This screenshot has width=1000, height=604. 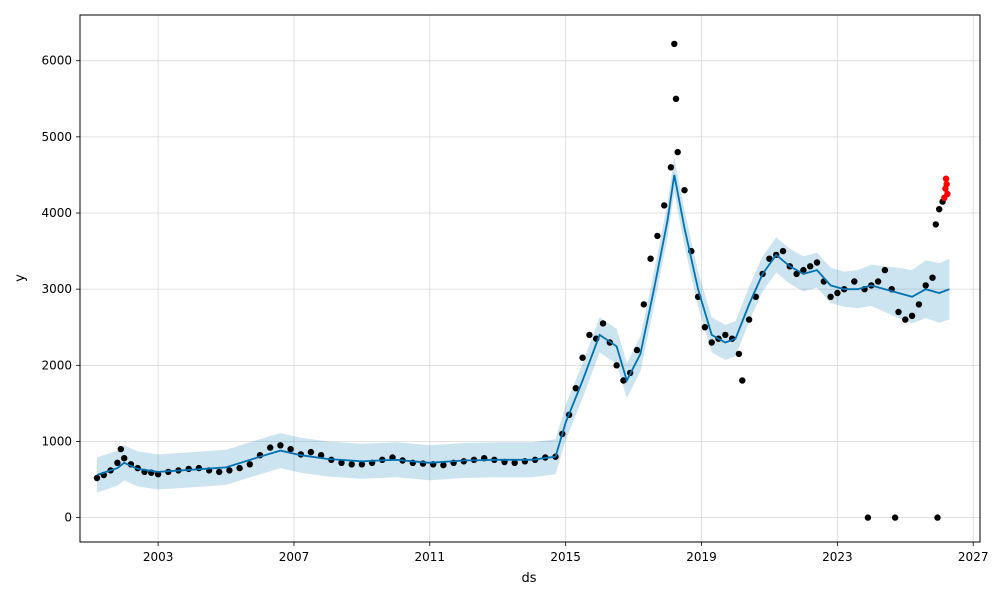 I want to click on y-tick-label: 5000, so click(x=56, y=137).